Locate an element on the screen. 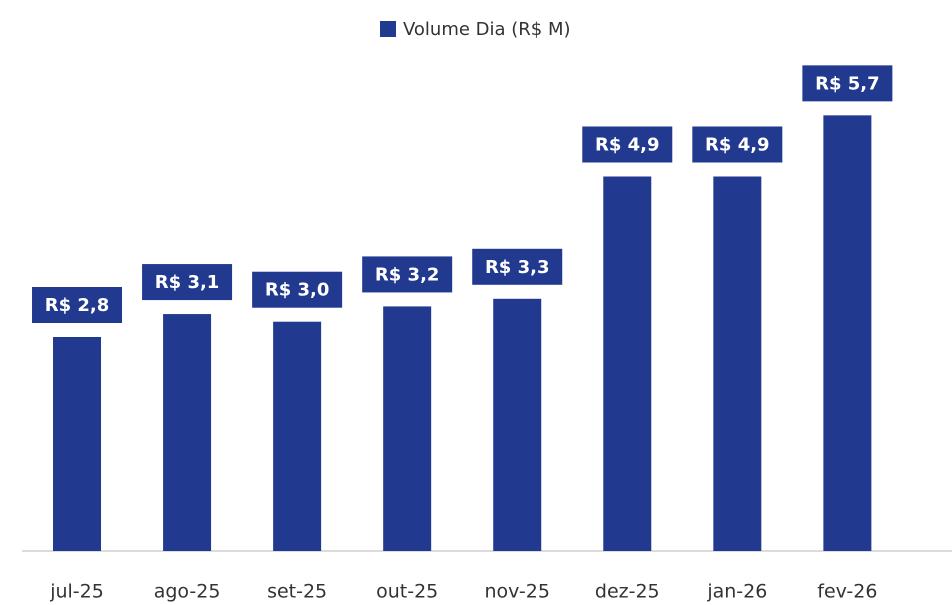 The width and height of the screenshot is (952, 605). legend-swatch is located at coordinates (388, 29).